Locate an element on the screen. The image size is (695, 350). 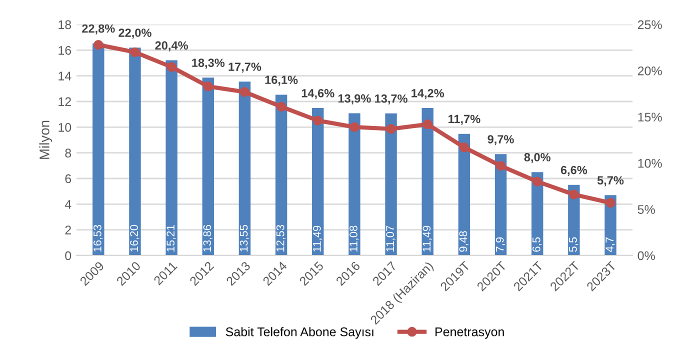
data-label: 15,21 is located at coordinates (171, 238).